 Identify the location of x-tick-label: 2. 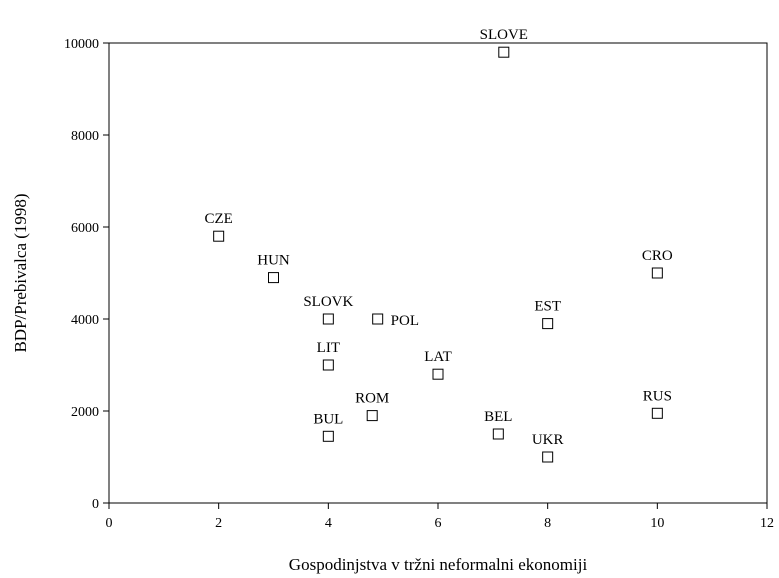
(218, 523).